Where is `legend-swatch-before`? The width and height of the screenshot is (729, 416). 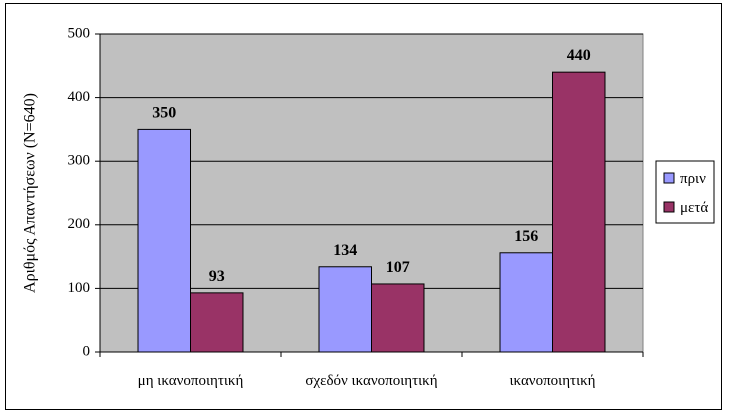 legend-swatch-before is located at coordinates (669, 178).